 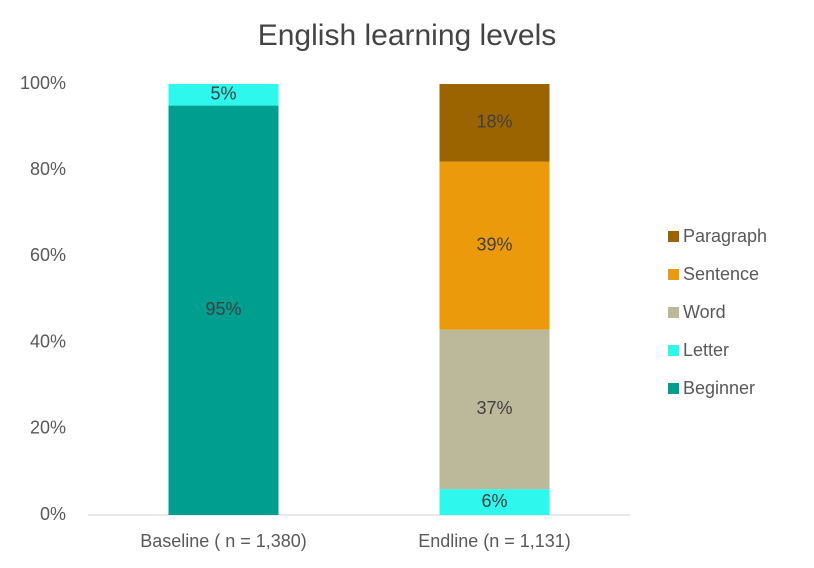 What do you see at coordinates (223, 541) in the screenshot?
I see `x-tick-label: Baseline ( n = 1,380)` at bounding box center [223, 541].